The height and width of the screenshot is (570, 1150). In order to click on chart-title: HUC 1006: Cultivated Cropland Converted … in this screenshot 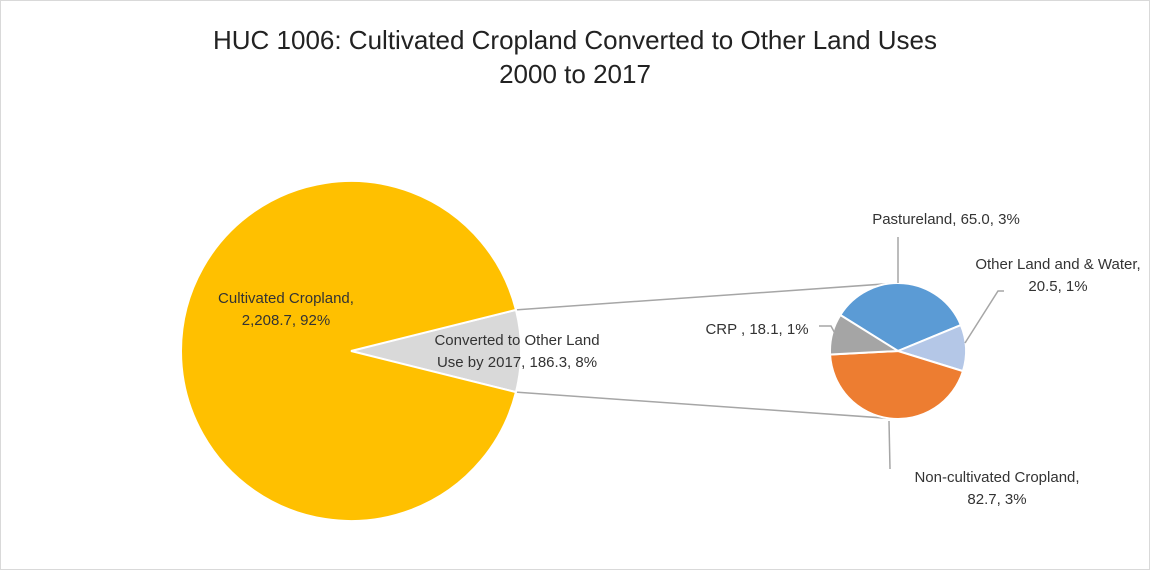, I will do `click(575, 57)`.